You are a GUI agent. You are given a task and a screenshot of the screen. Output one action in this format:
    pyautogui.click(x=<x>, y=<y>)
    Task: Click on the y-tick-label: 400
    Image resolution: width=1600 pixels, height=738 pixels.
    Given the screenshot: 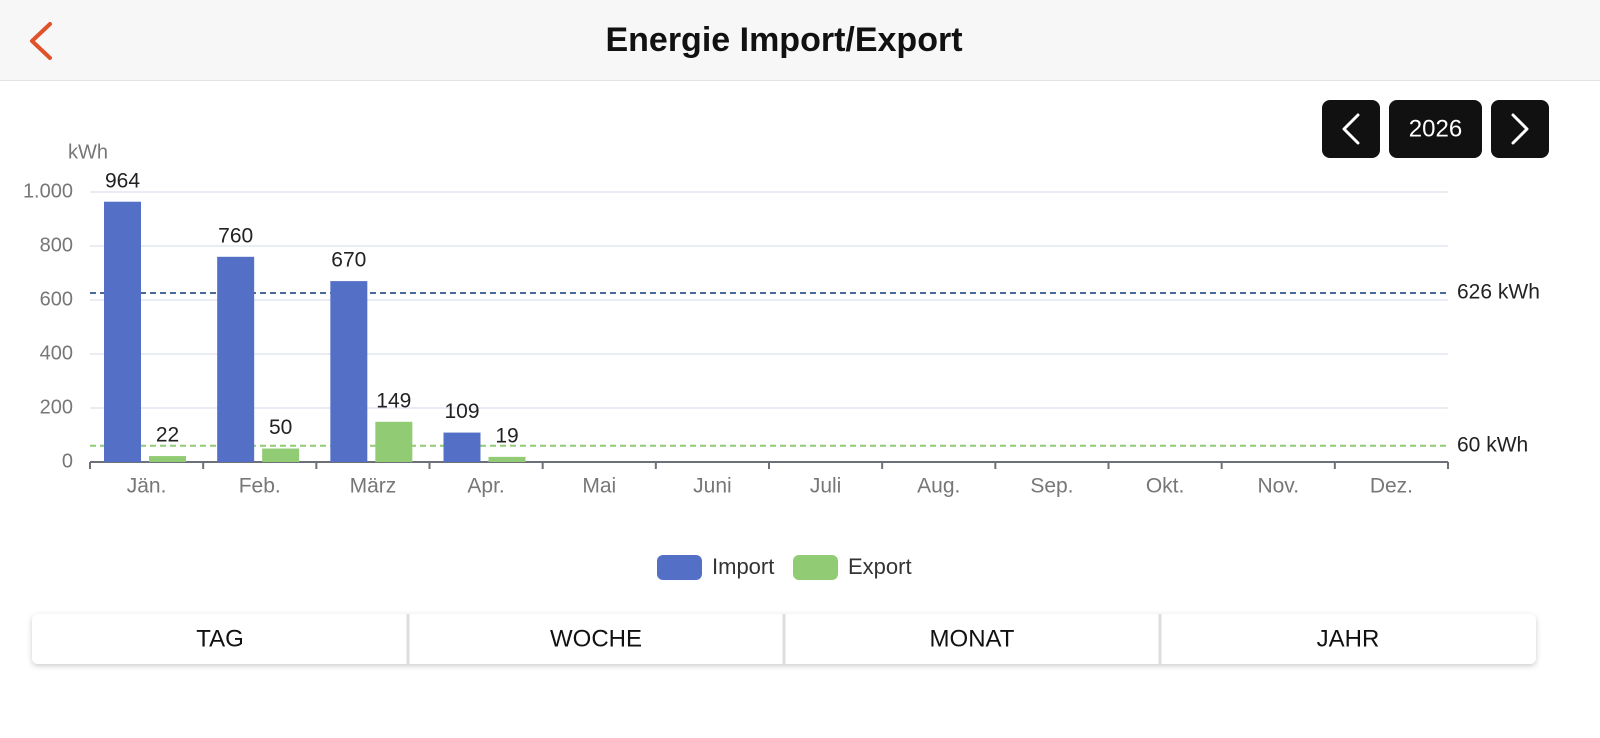 What is the action you would take?
    pyautogui.click(x=56, y=353)
    